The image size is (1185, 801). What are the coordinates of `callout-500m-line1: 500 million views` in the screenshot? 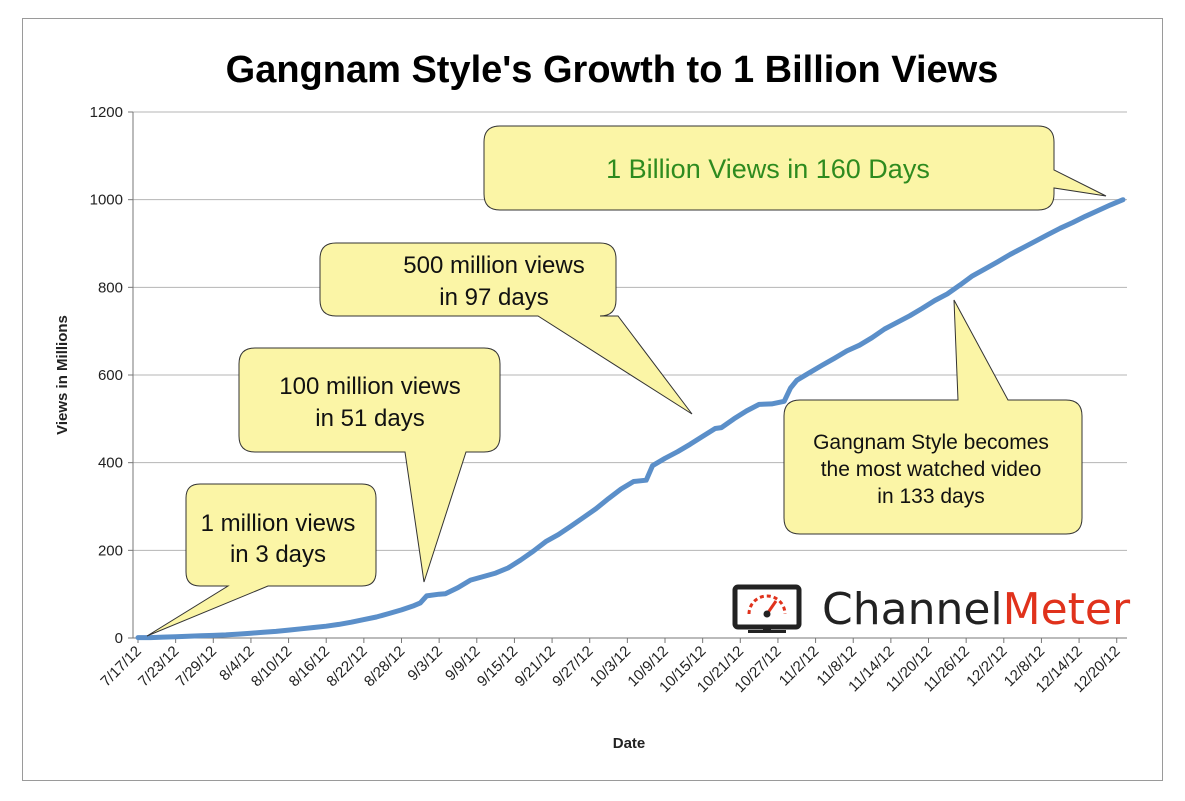 It's located at (493, 265).